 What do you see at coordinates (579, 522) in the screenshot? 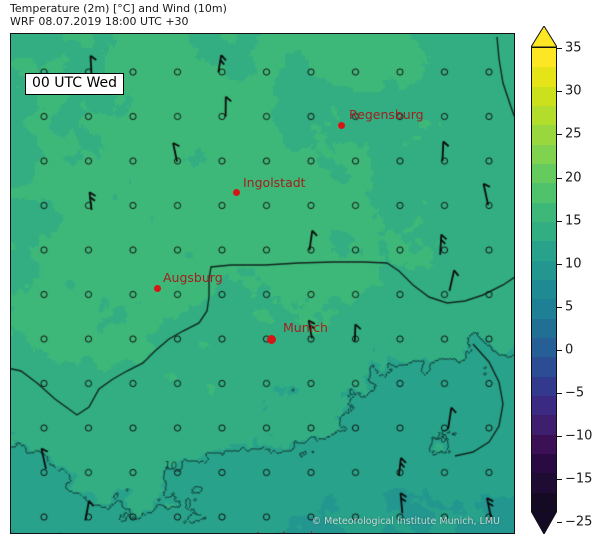
I see `colorbar-tick-label: −25` at bounding box center [579, 522].